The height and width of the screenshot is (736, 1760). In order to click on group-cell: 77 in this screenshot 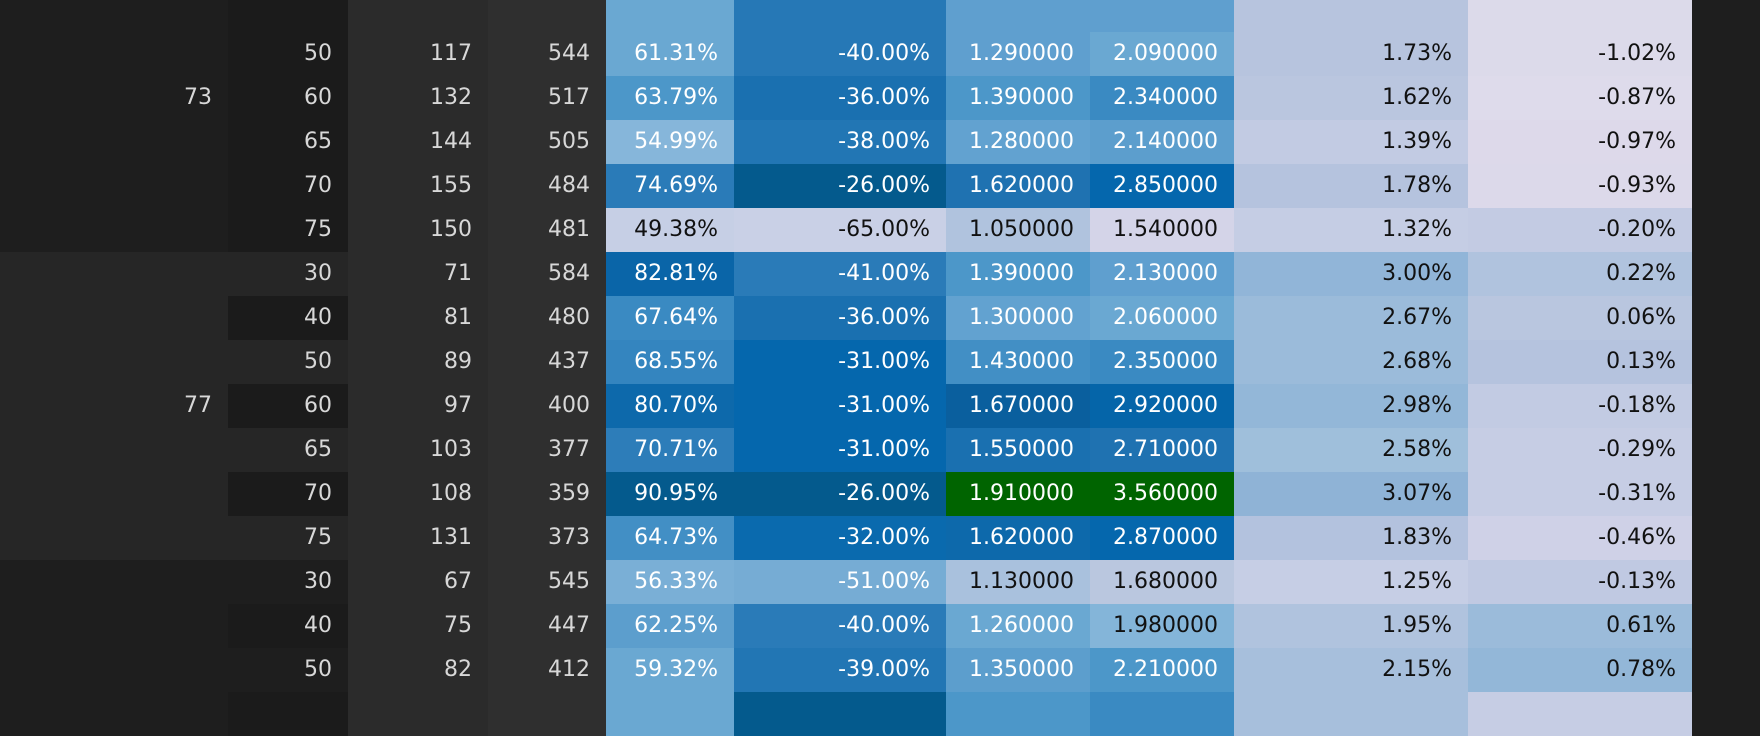, I will do `click(114, 406)`.